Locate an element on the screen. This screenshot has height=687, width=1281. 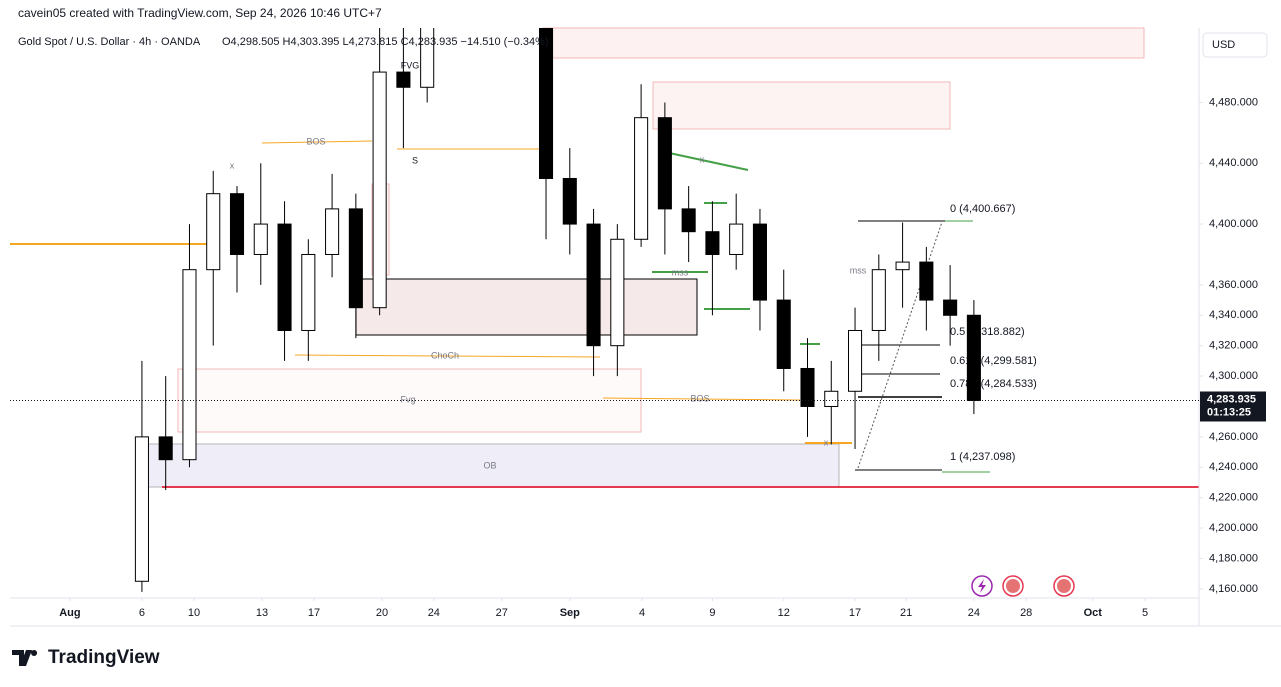
logo-mark is located at coordinates (25, 658).